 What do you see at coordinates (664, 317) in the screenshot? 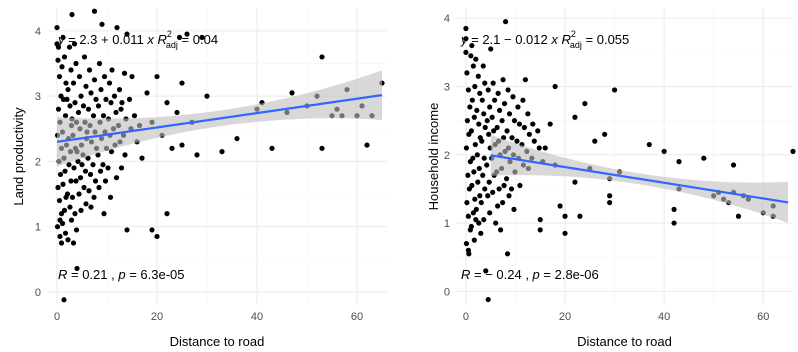
I see `x-tick-label: 40` at bounding box center [664, 317].